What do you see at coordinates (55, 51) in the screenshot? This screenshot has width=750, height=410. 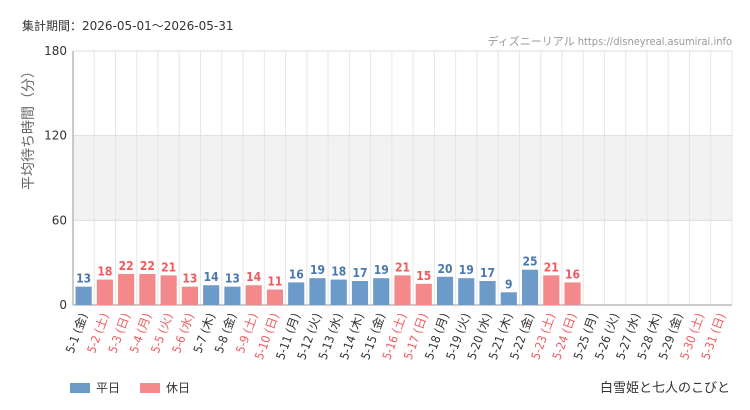 I see `y-tick-label: 180` at bounding box center [55, 51].